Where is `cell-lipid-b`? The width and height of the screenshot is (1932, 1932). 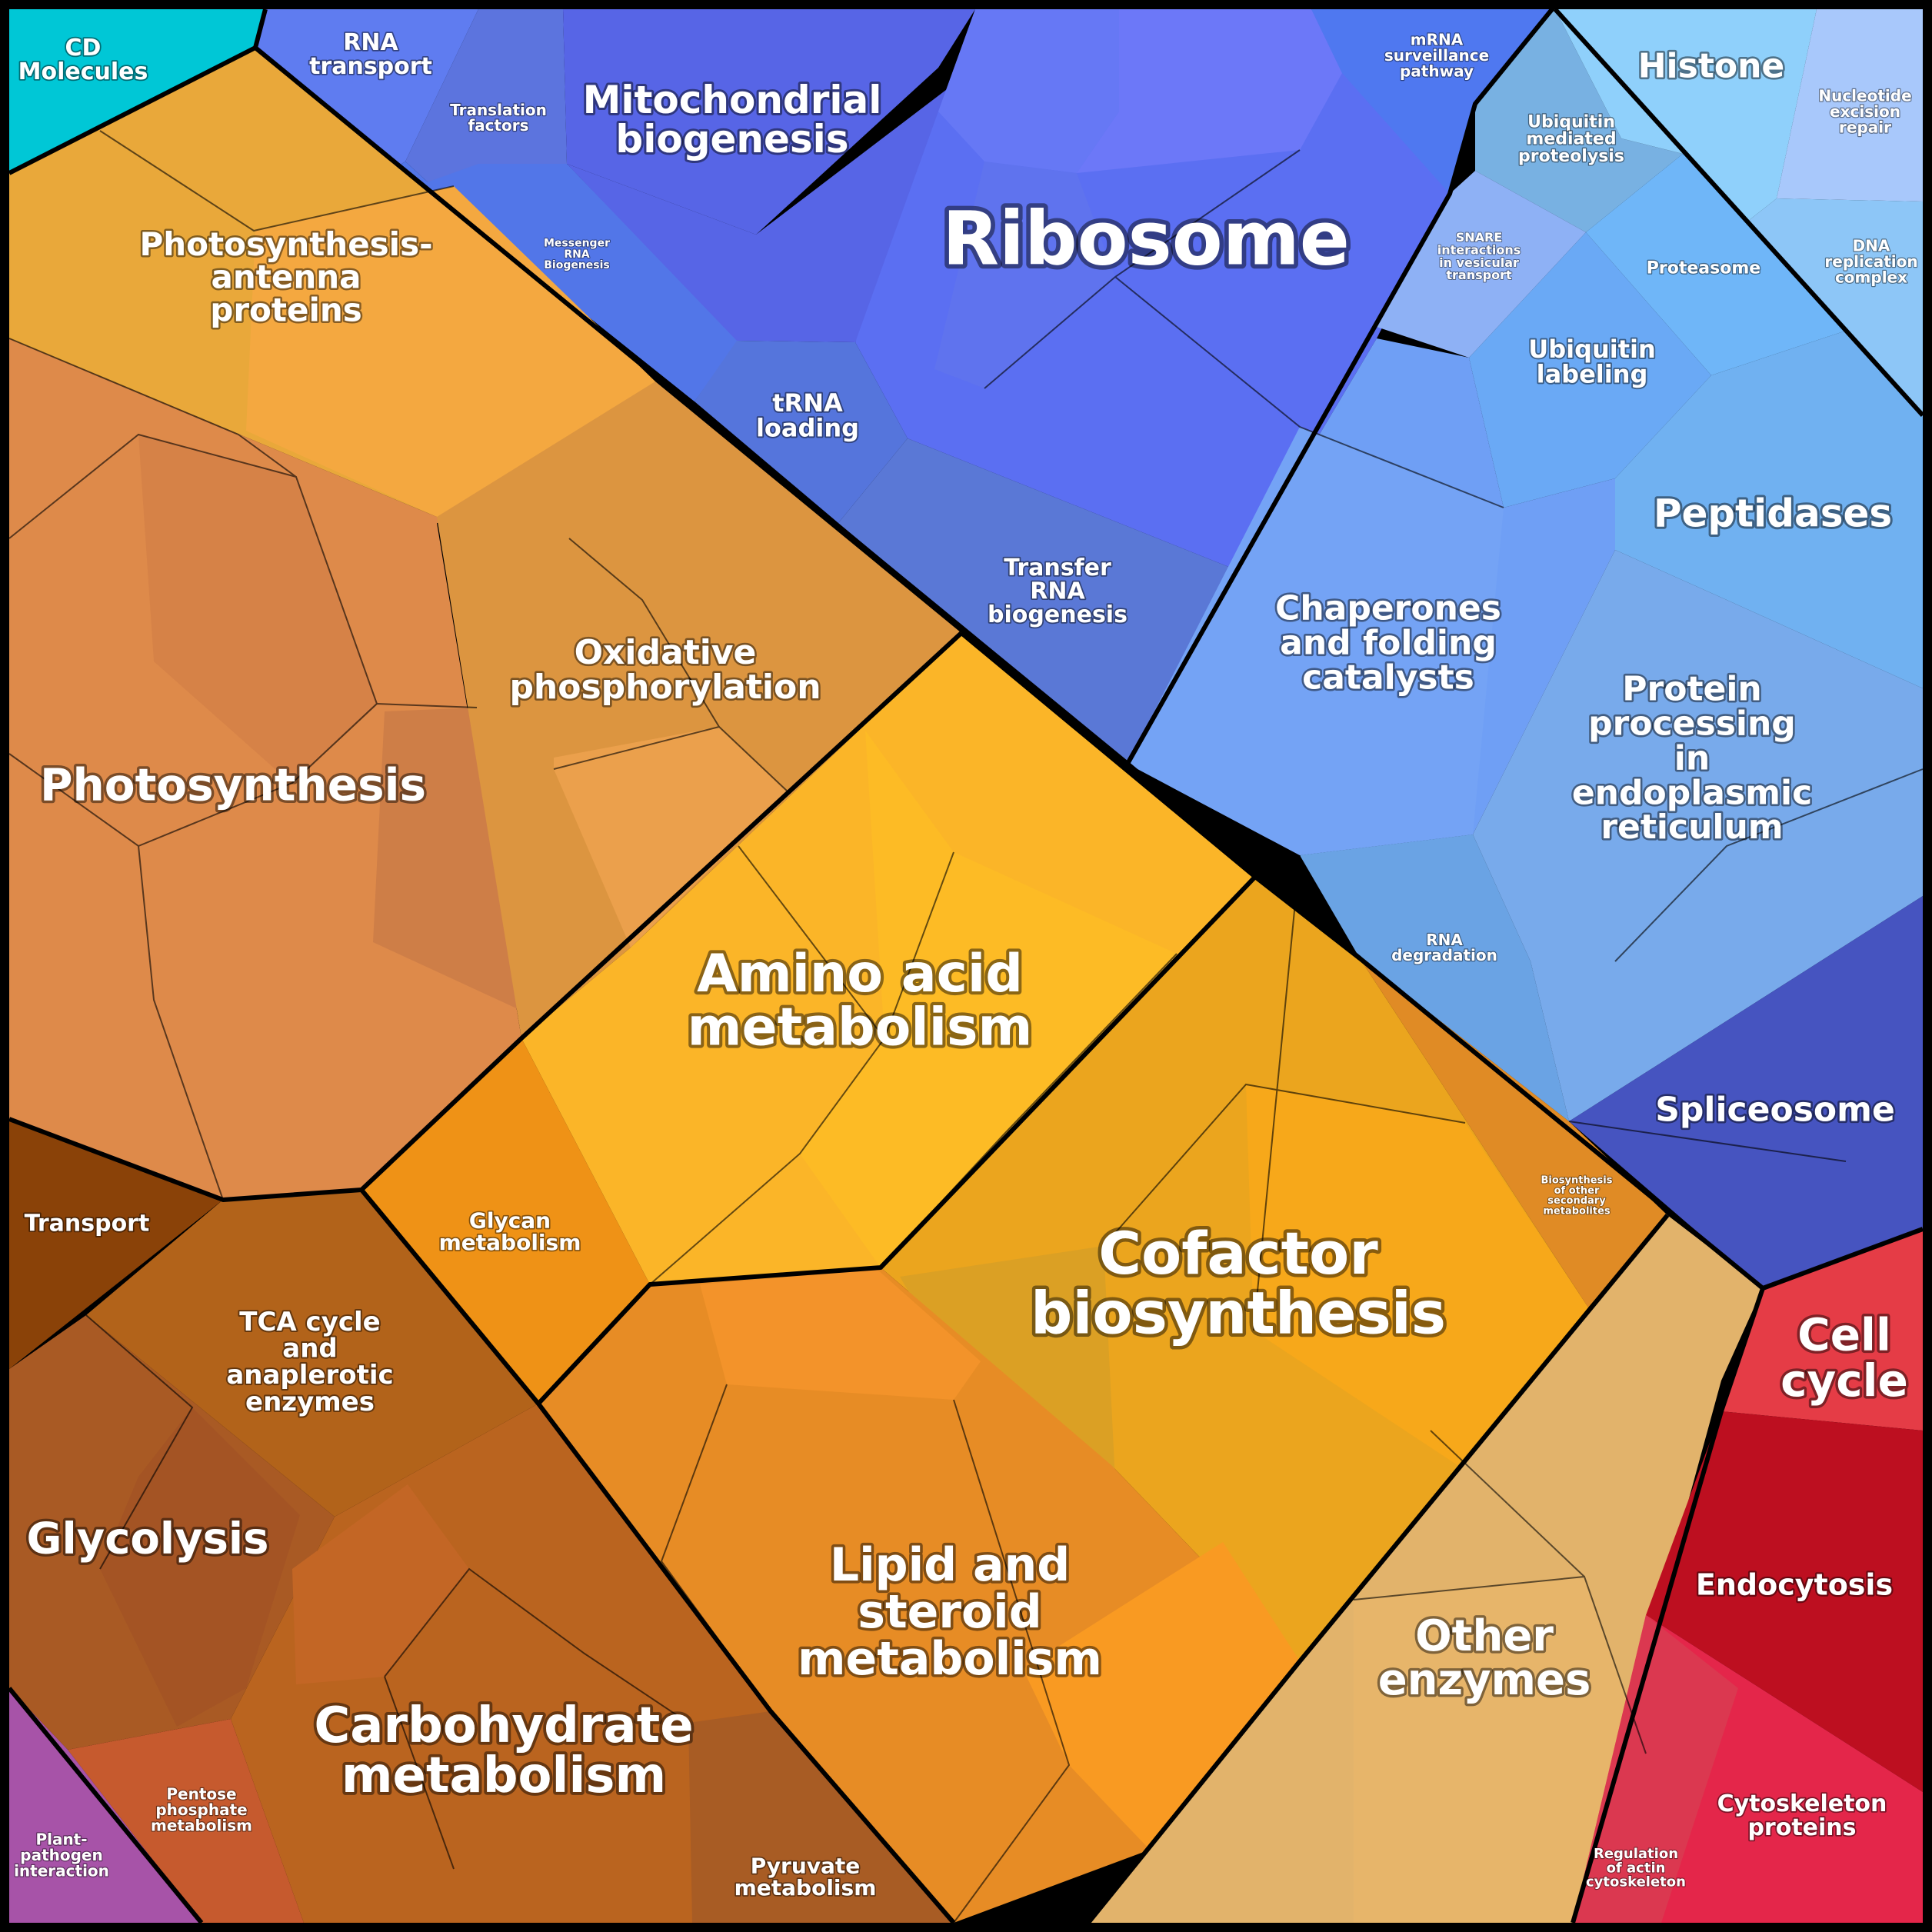 cell-lipid-b is located at coordinates (840, 1334).